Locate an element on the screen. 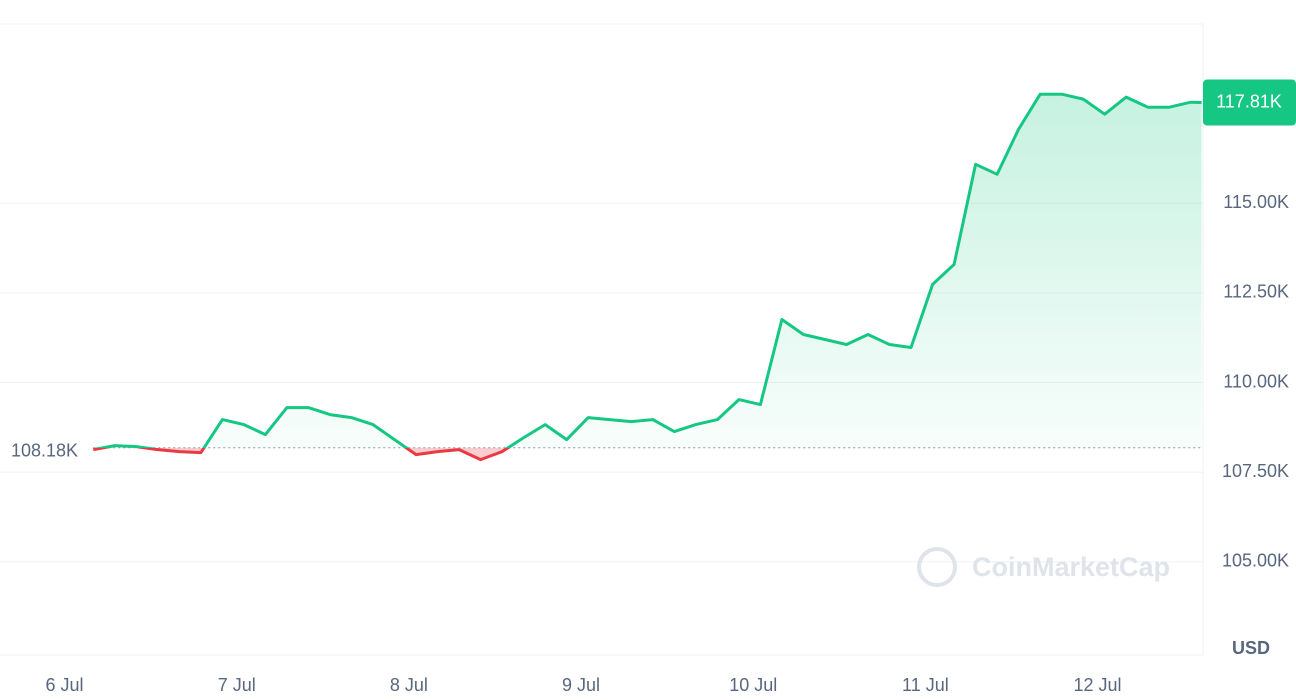 This screenshot has height=700, width=1296. price-badge-label: 117.81K is located at coordinates (1249, 101).